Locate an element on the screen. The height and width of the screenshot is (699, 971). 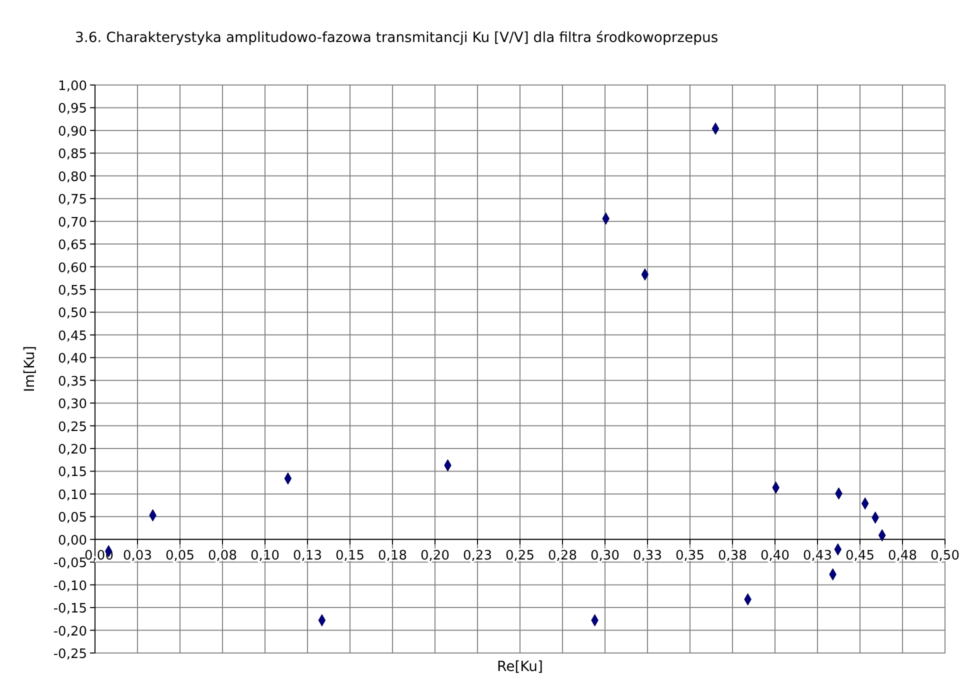
y-tick-label: 0,10 is located at coordinates (72, 495).